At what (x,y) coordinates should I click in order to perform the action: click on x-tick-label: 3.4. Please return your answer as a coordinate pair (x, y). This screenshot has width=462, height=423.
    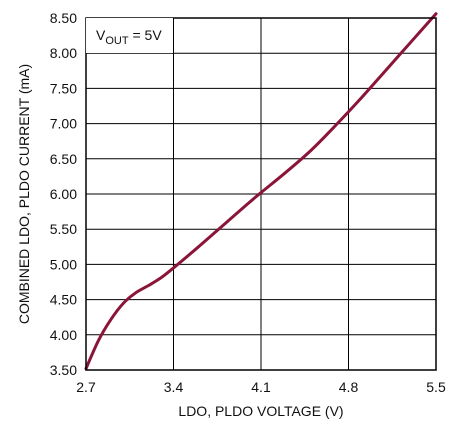
    Looking at the image, I should click on (174, 387).